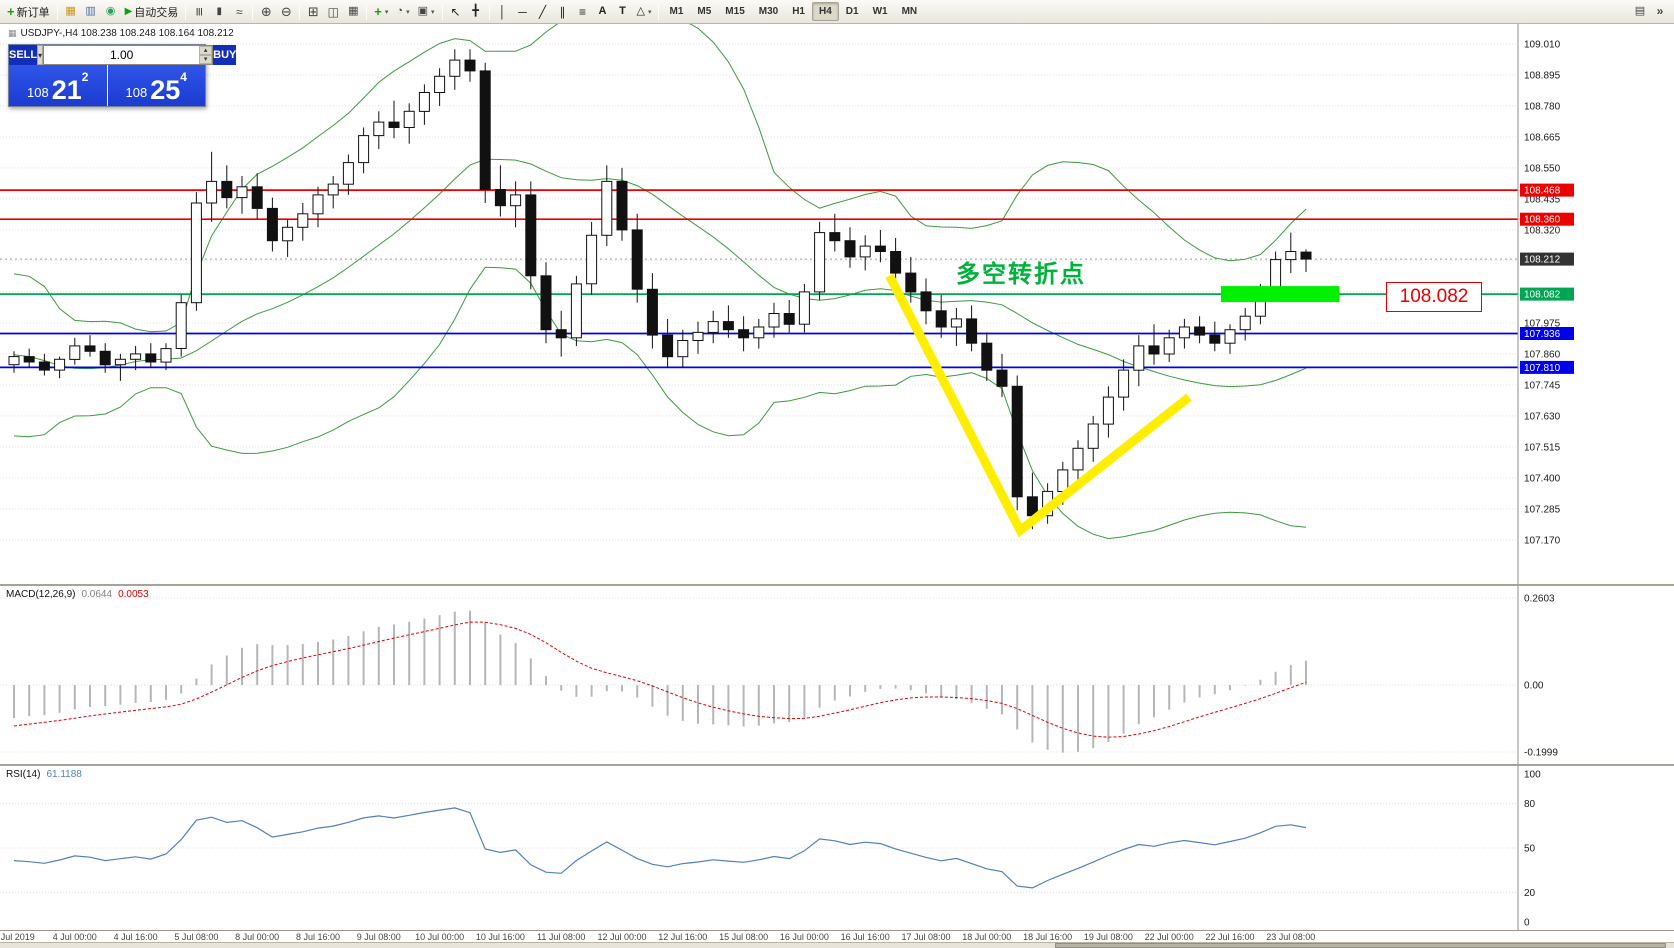  I want to click on bar-chart-mode-icon: |||, so click(199, 11).